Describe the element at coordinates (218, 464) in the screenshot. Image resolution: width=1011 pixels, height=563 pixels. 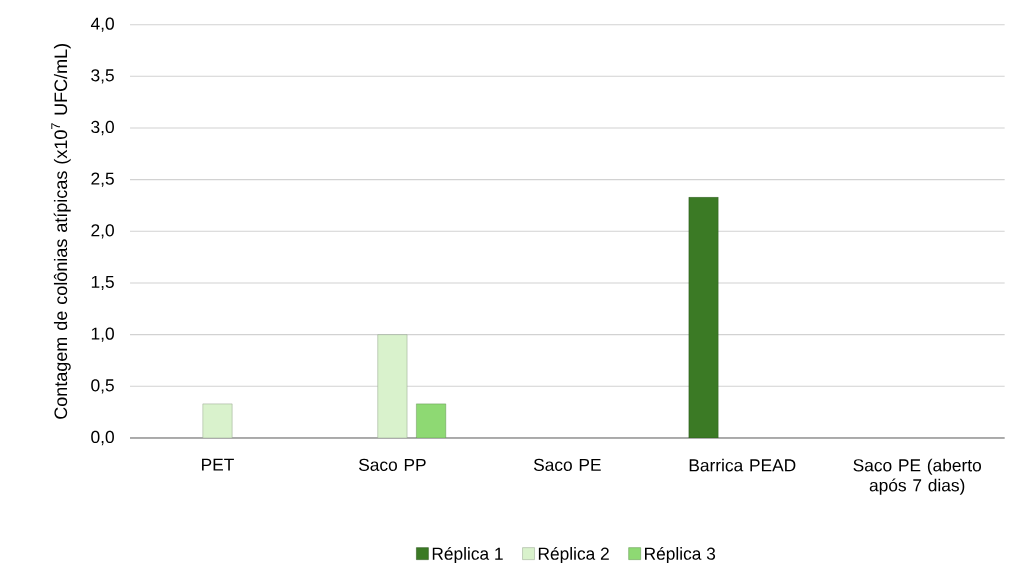
I see `x-tick-label: PET` at that location.